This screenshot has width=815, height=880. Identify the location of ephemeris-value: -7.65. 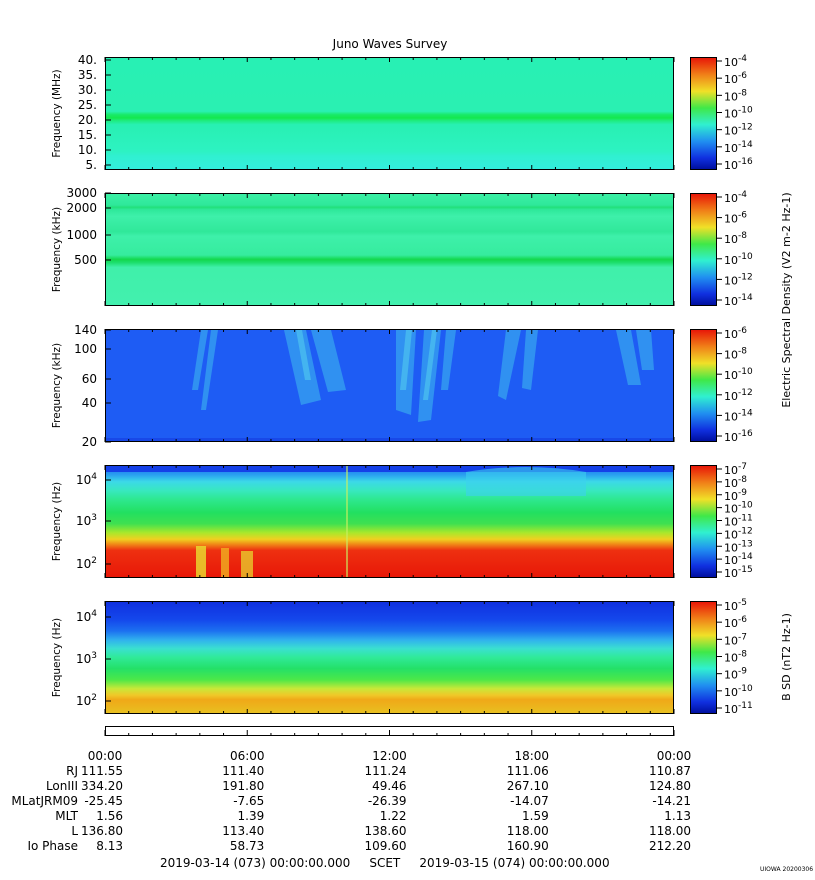
(248, 801).